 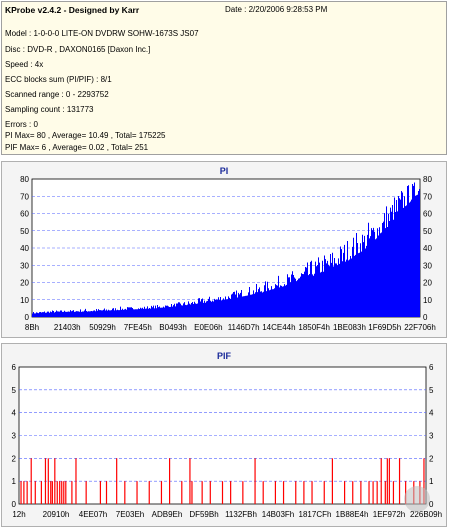 What do you see at coordinates (24, 196) in the screenshot?
I see `pi-ytick-label-left: 70` at bounding box center [24, 196].